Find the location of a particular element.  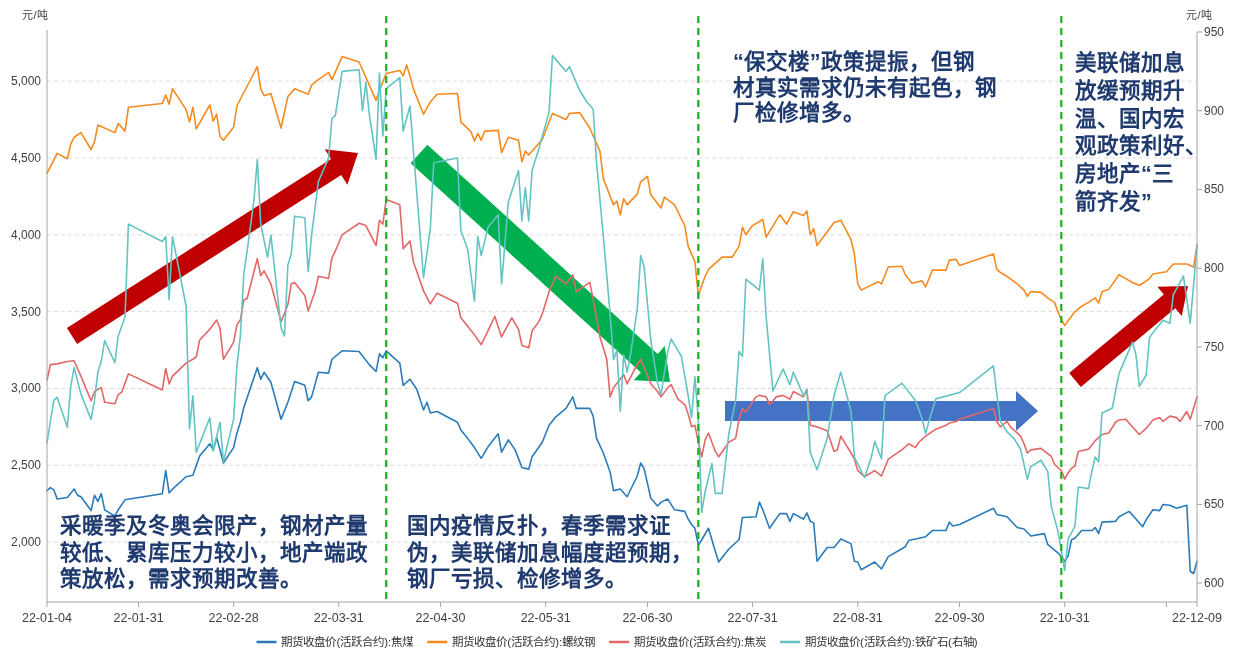

x-tick-label: 22-07-31 is located at coordinates (752, 618).